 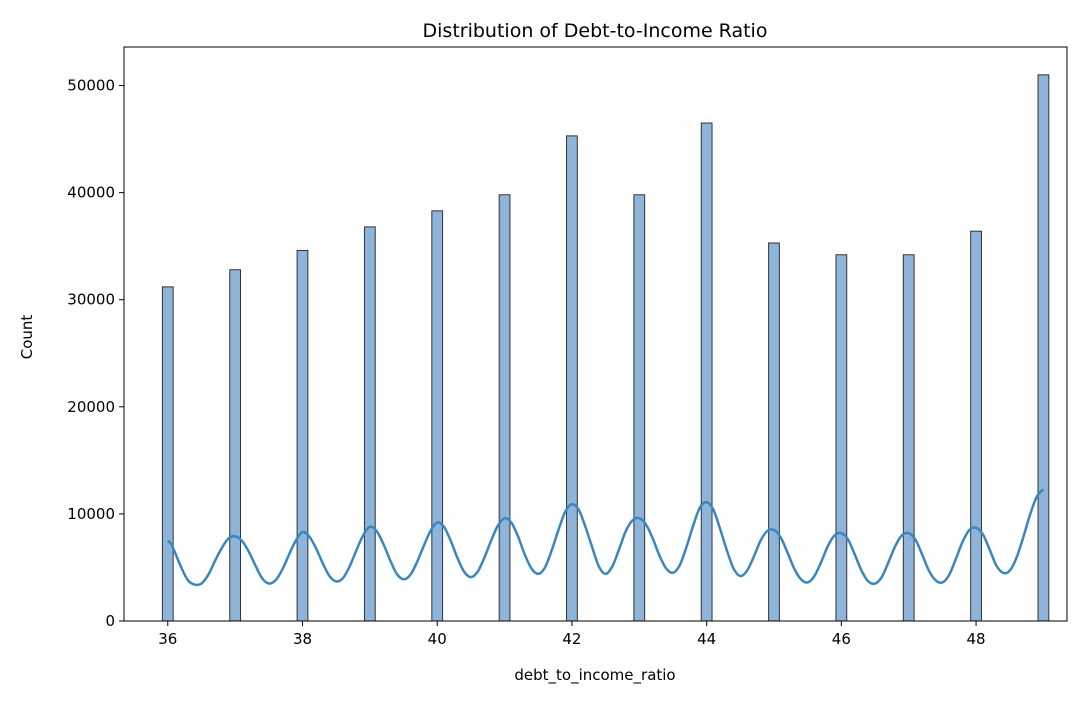 I want to click on y-tick-label: 30000, so click(x=91, y=300).